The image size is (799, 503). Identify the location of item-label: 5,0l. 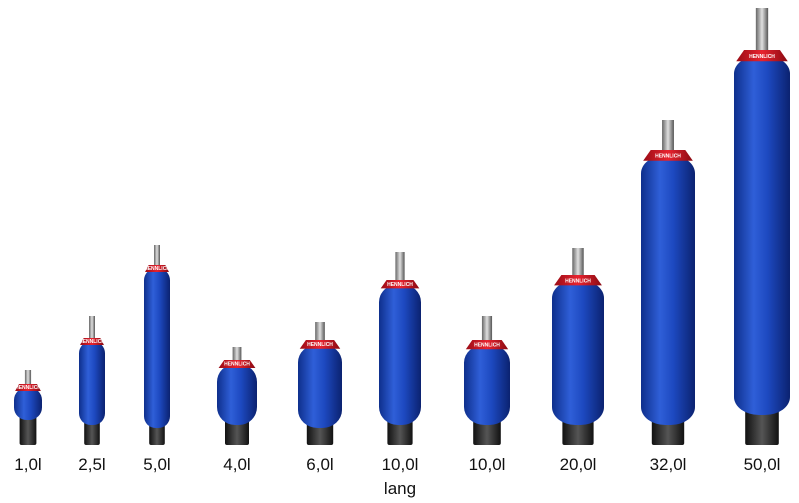
(156, 464).